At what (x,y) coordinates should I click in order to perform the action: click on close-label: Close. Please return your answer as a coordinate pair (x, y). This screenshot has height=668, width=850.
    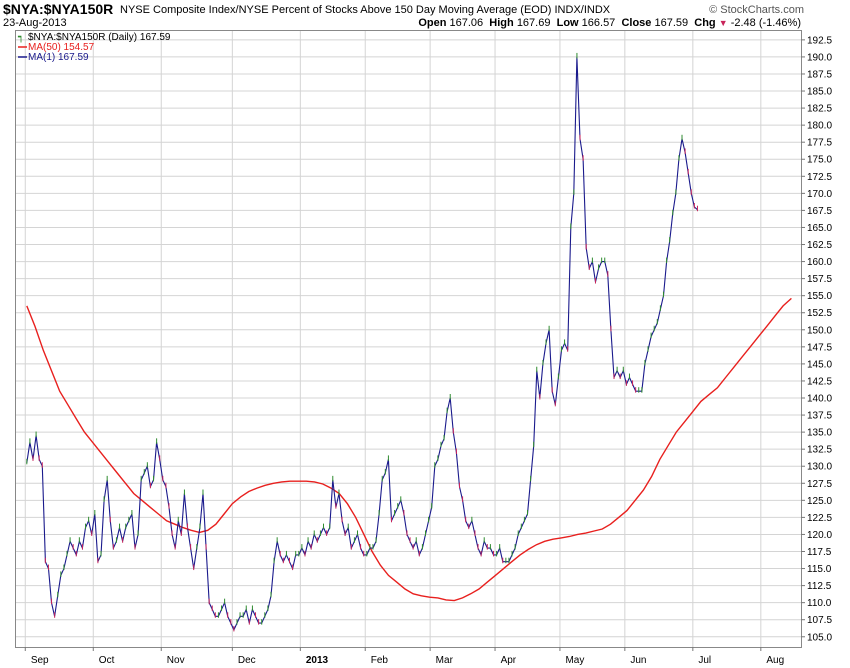
    Looking at the image, I should click on (636, 23).